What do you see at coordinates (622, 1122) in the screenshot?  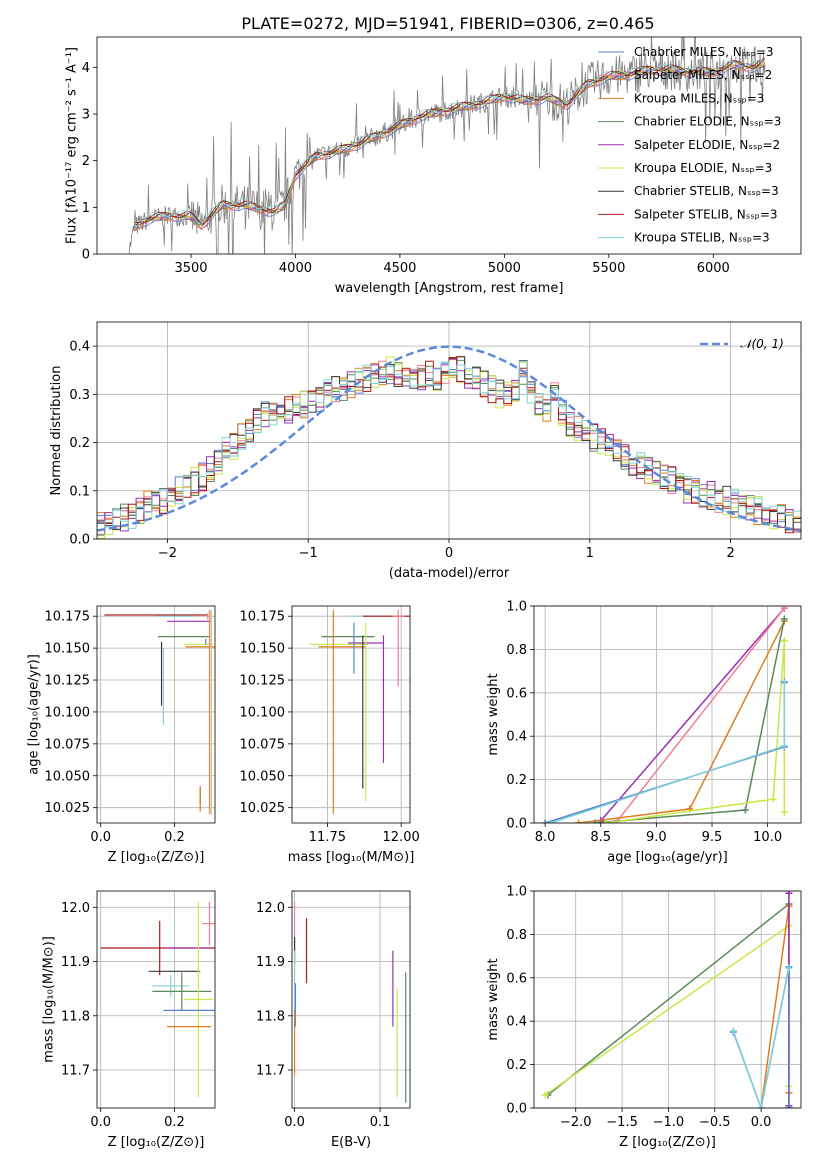 I see `x-tick-label: −1.5` at bounding box center [622, 1122].